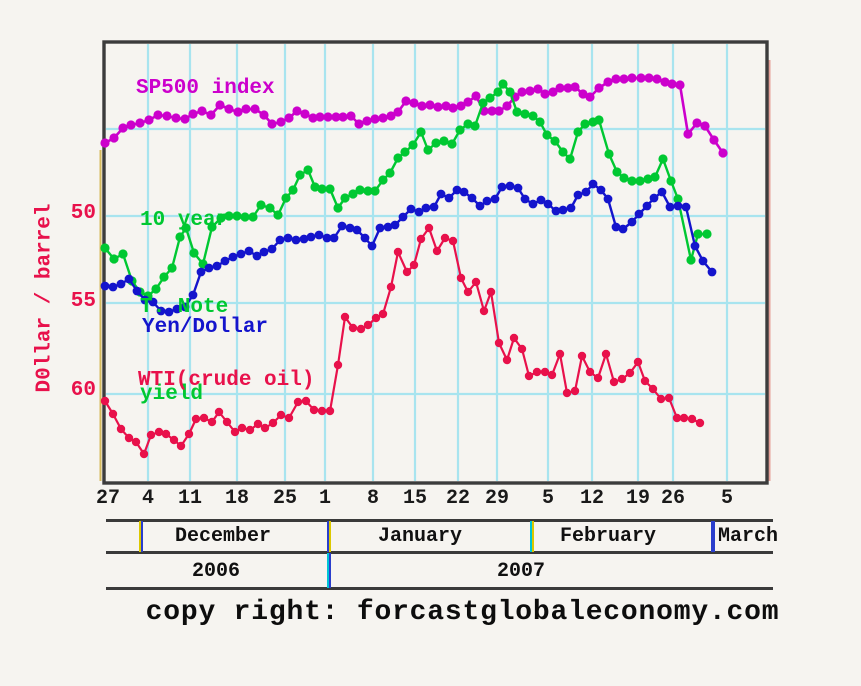 Image resolution: width=861 pixels, height=686 pixels. I want to click on x-tick-label: 8, so click(372, 498).